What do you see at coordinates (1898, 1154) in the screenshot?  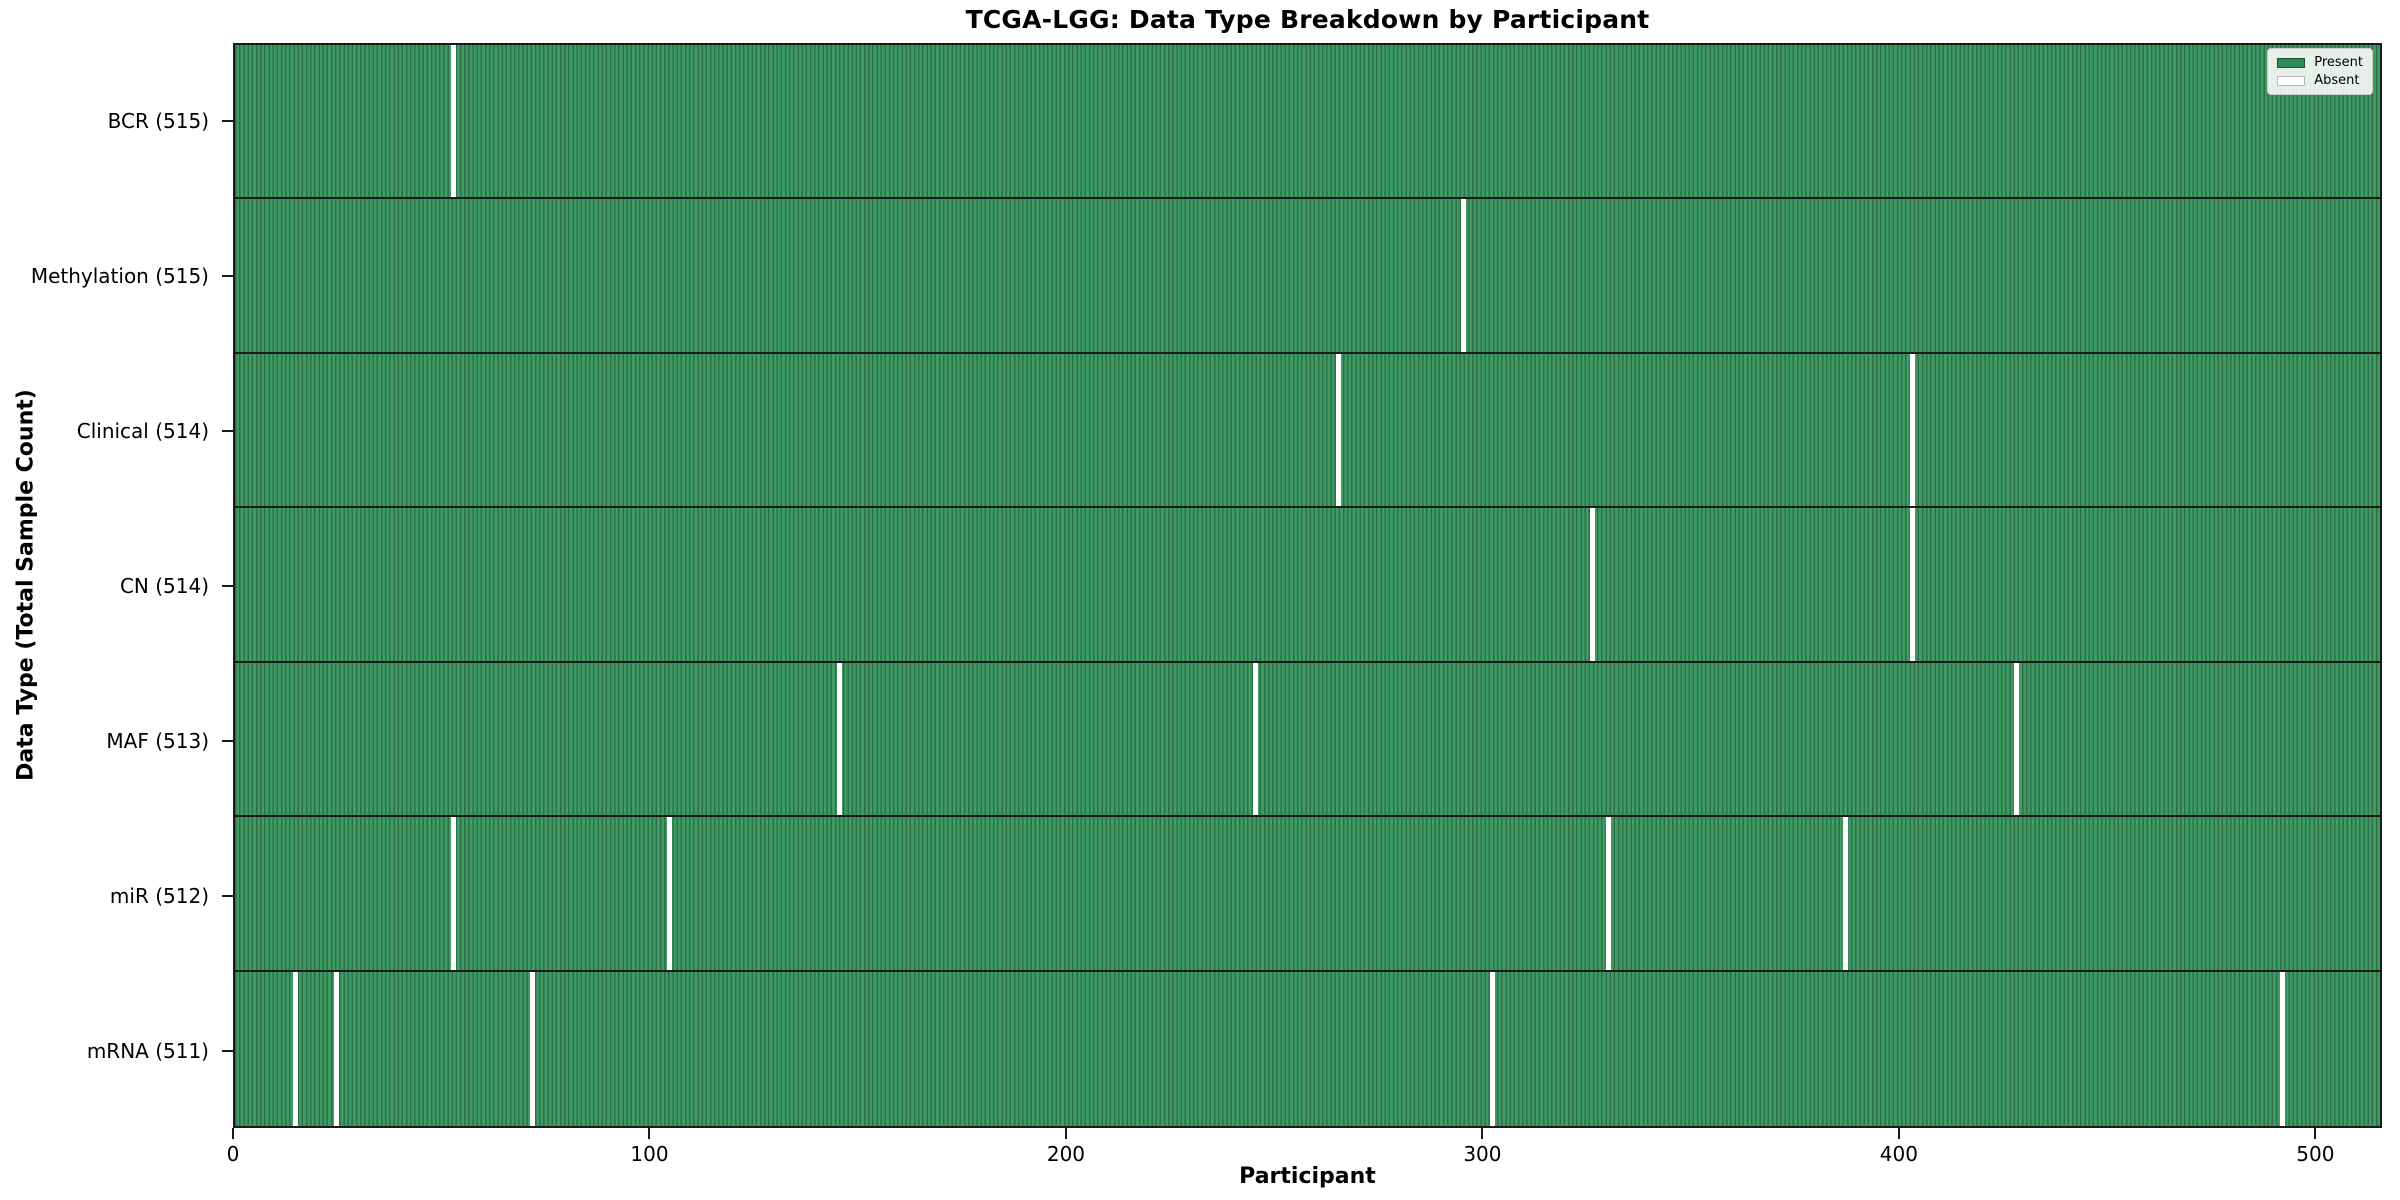 I see `x-tick-label: 400` at bounding box center [1898, 1154].